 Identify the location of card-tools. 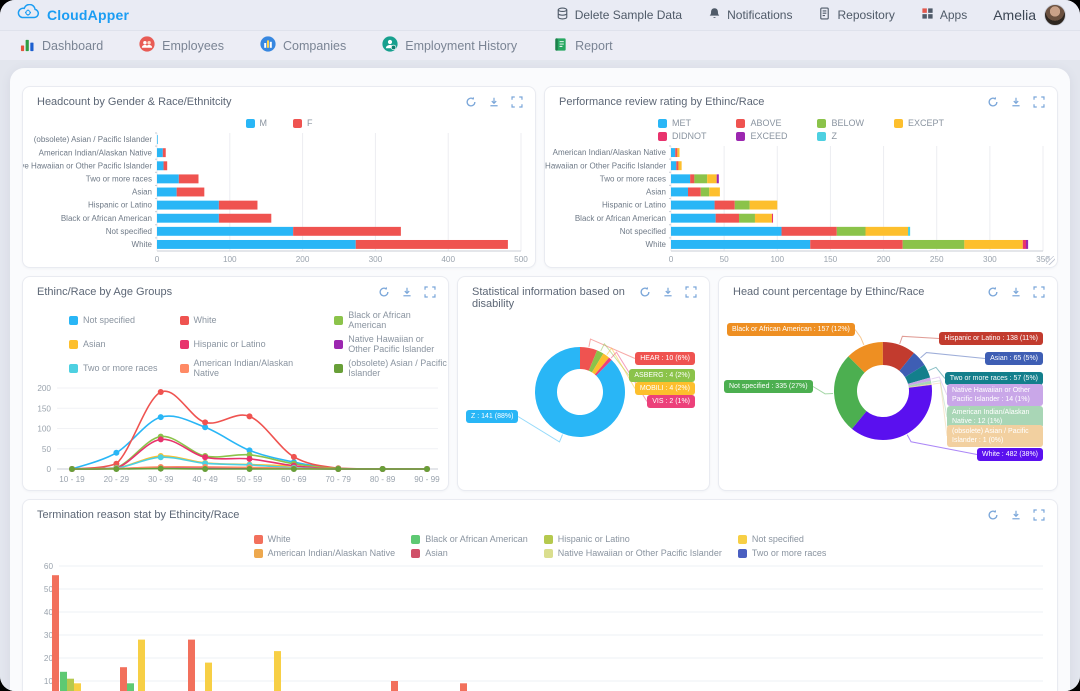
(1016, 102).